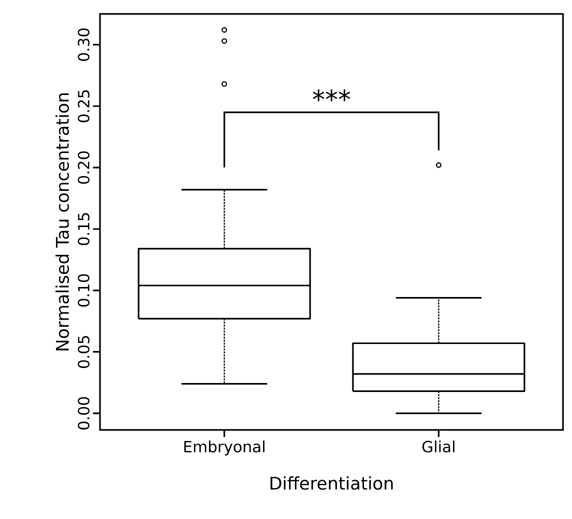 This screenshot has height=519, width=572. Describe the element at coordinates (438, 446) in the screenshot. I see `x-tick-label: Glial` at that location.